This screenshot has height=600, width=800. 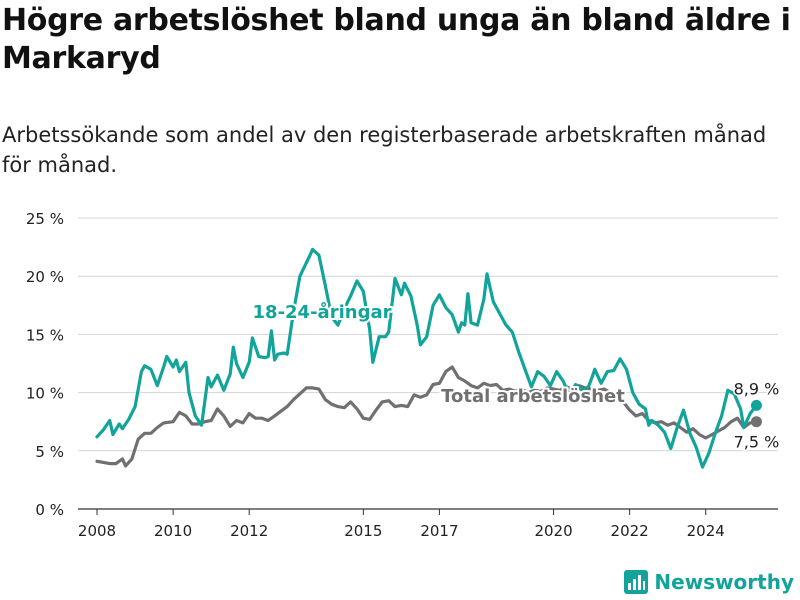 I want to click on y-tick-label: 10 %, so click(x=45, y=394).